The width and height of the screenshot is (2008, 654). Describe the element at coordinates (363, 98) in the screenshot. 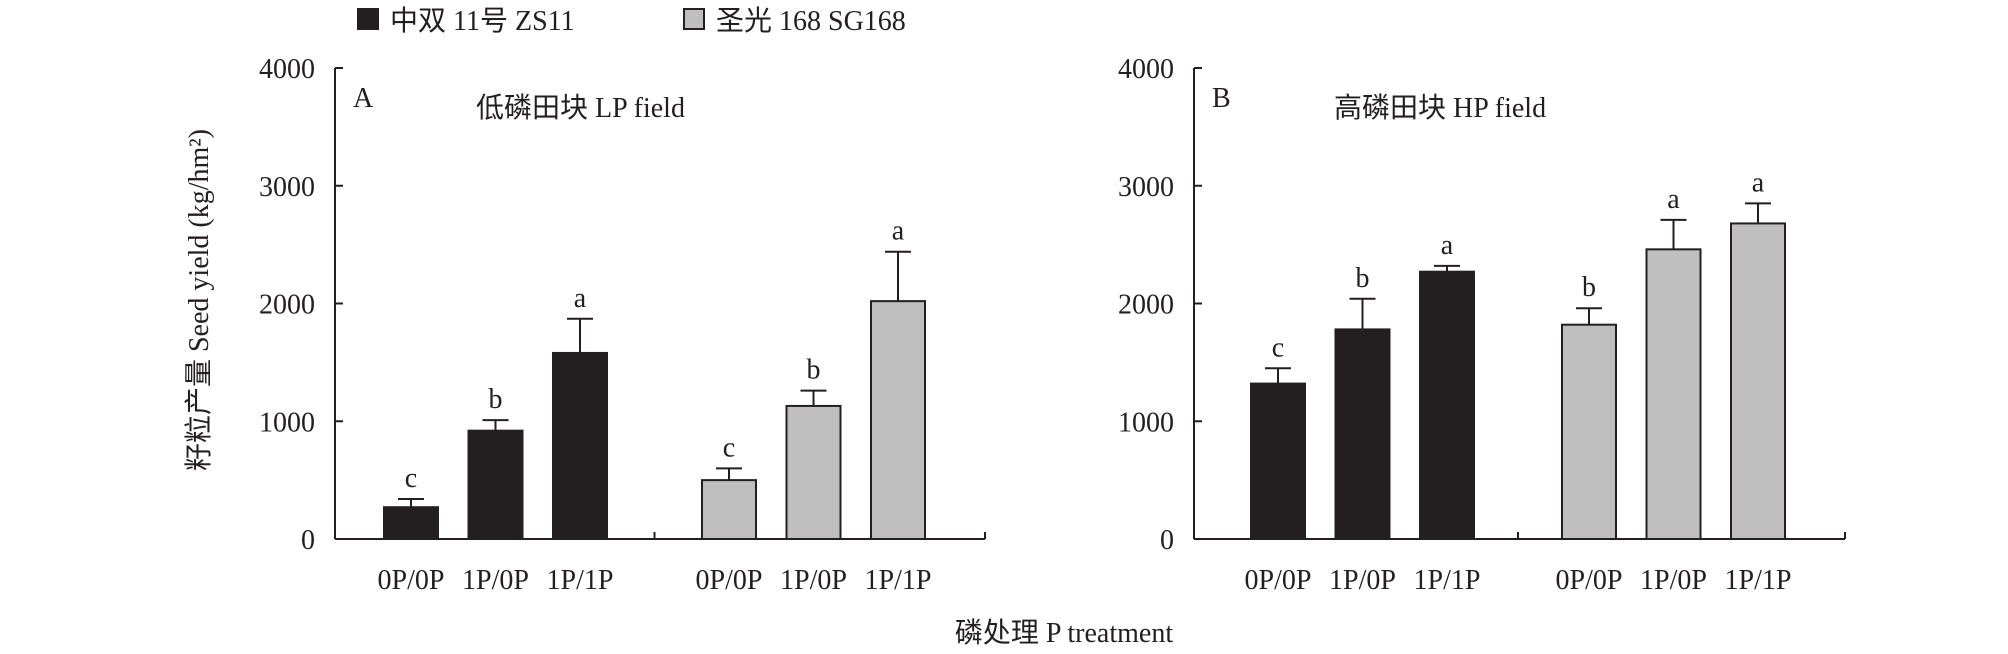

I see `panel-letter: A` at that location.